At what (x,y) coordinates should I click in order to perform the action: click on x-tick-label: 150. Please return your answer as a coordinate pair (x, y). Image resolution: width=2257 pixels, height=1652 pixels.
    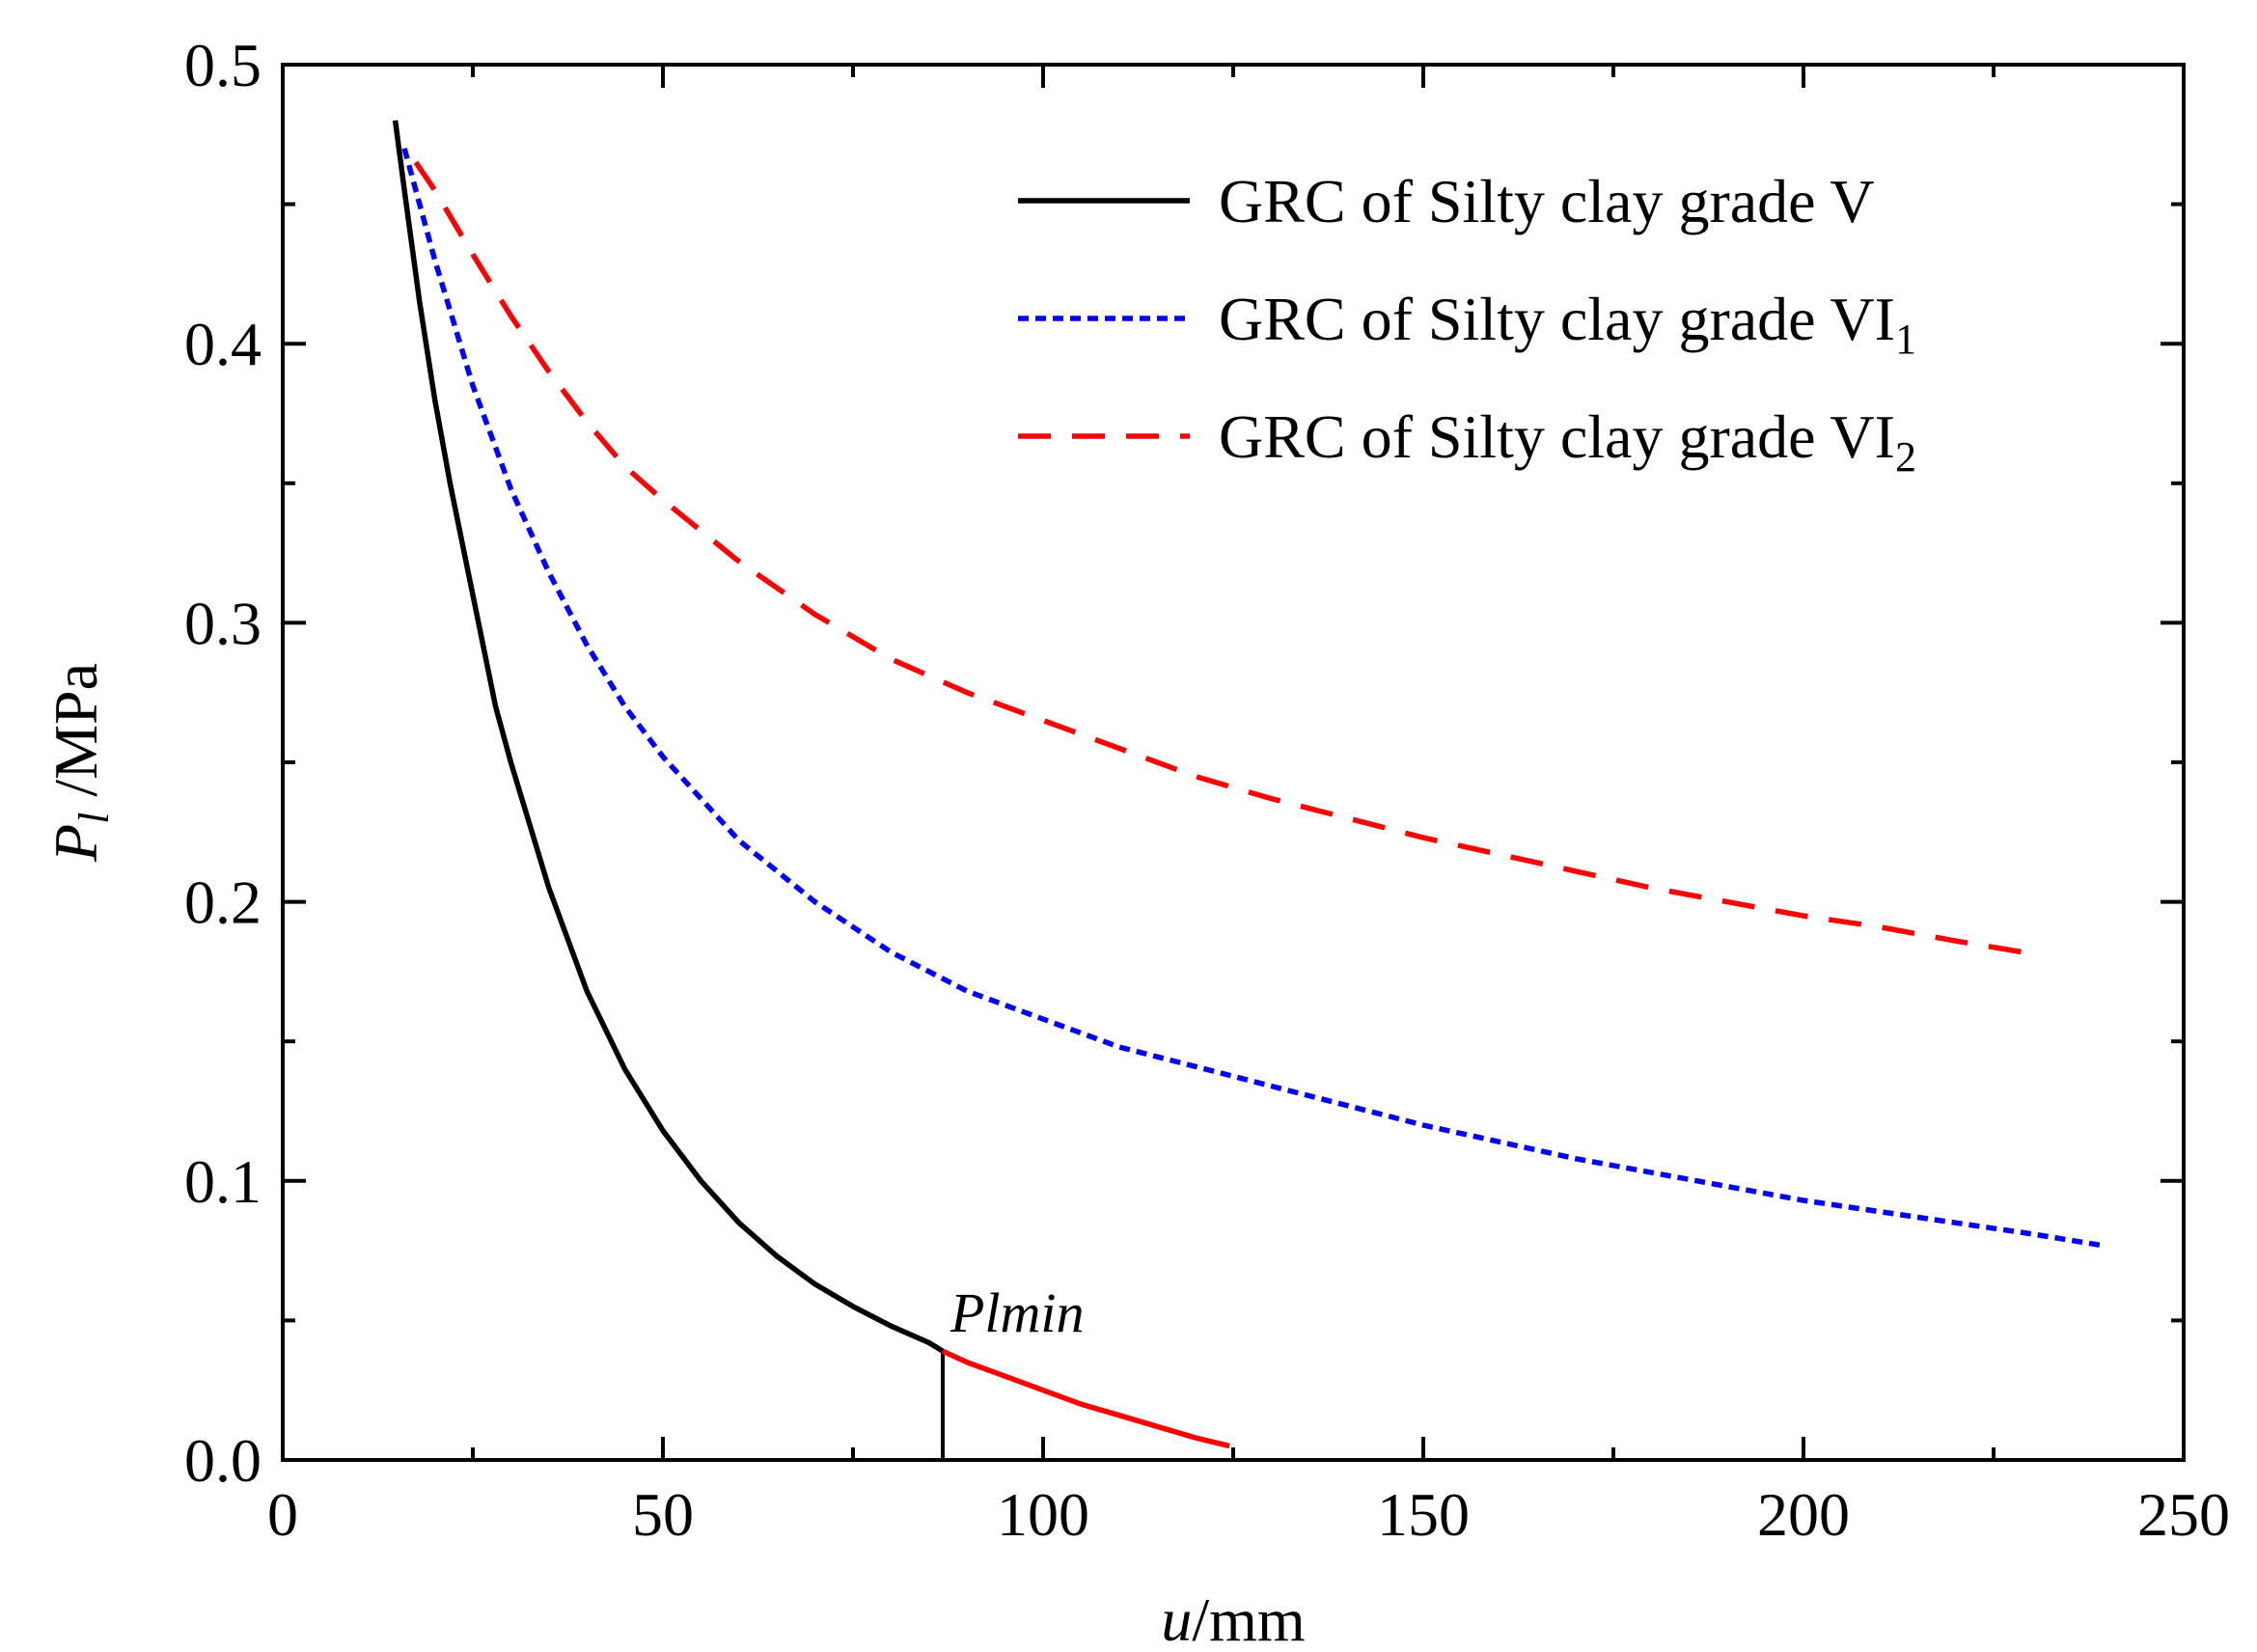
    Looking at the image, I should click on (1423, 1514).